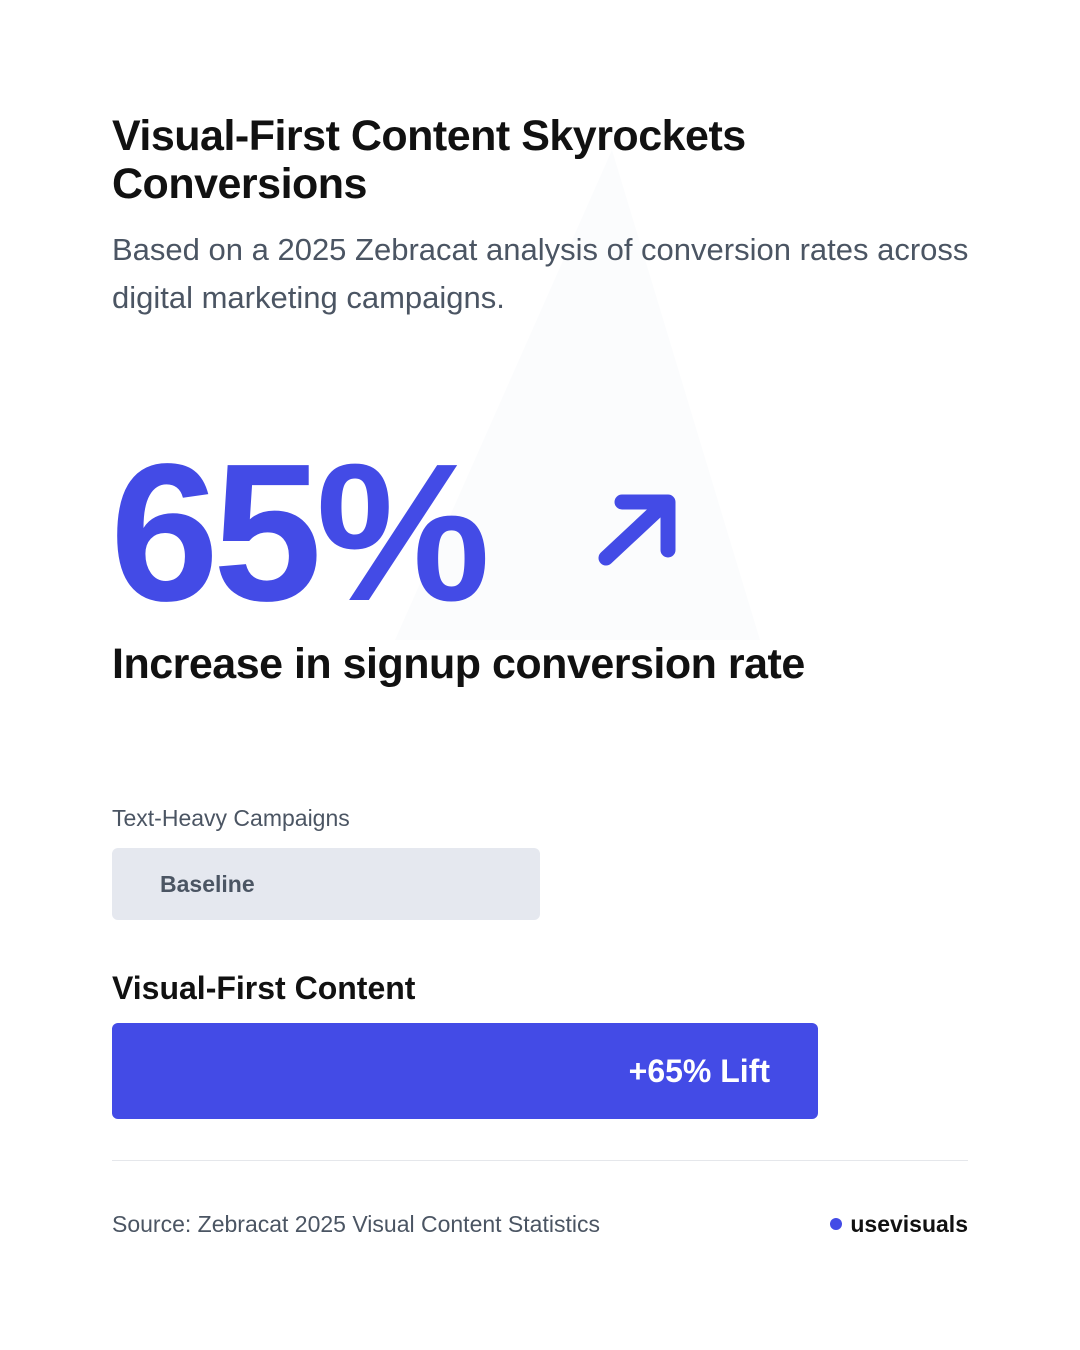 The height and width of the screenshot is (1350, 1080). What do you see at coordinates (836, 1224) in the screenshot?
I see `brand-dot-icon` at bounding box center [836, 1224].